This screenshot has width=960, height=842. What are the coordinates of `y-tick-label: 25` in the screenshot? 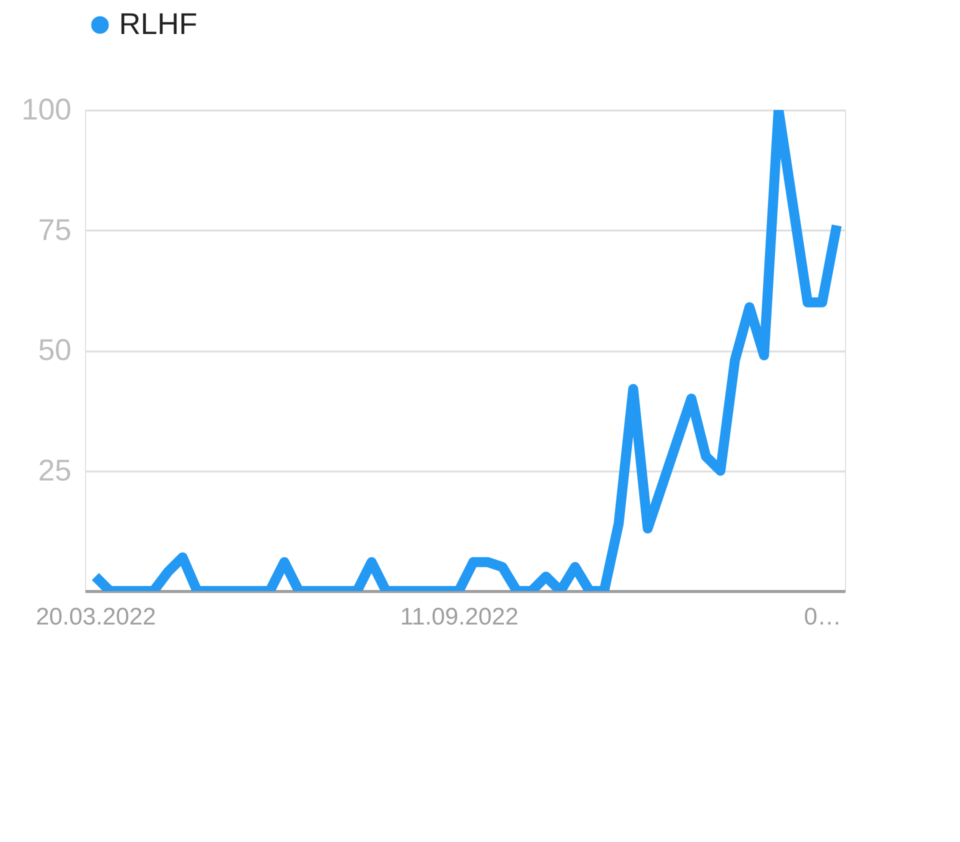 It's located at (55, 471).